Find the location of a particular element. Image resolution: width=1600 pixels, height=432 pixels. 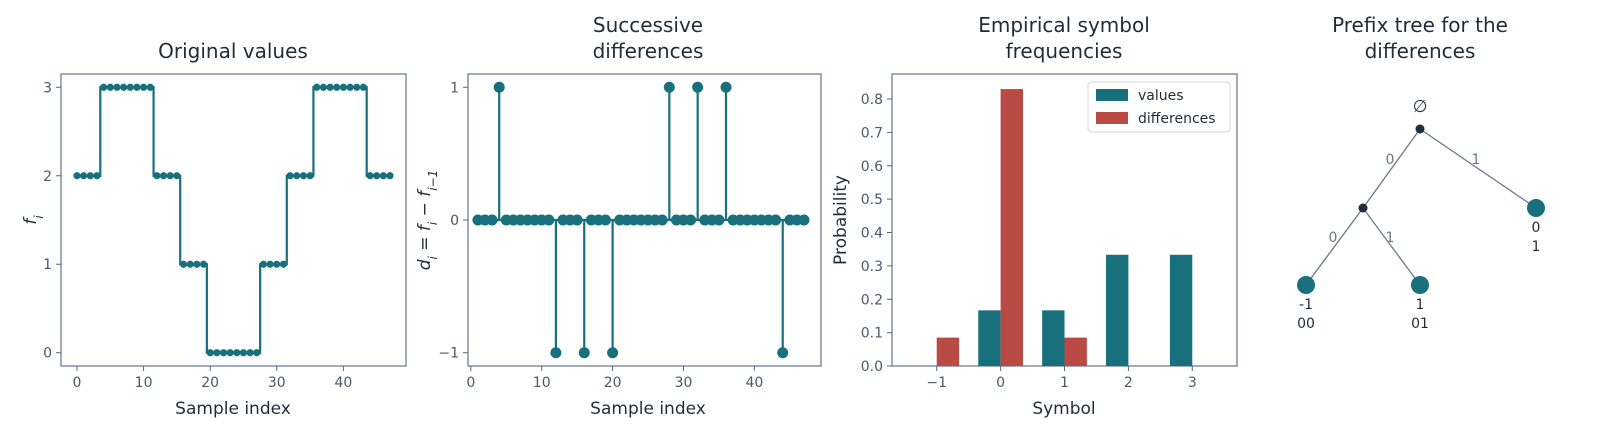

chart-title-line-1: Empirical symbol is located at coordinates (1064, 25).